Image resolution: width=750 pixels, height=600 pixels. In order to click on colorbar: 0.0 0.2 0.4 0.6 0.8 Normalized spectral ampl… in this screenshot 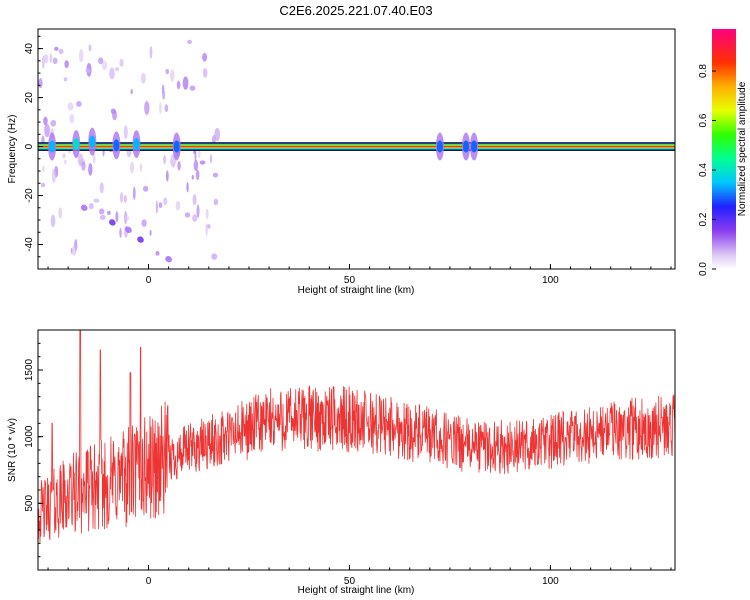, I will do `click(723, 152)`.